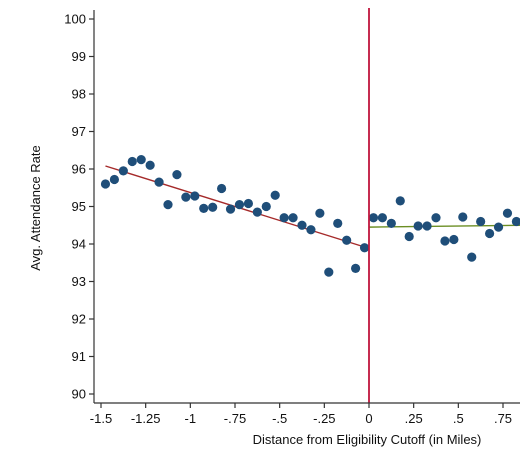 The width and height of the screenshot is (520, 464). What do you see at coordinates (101, 418) in the screenshot?
I see `x-tick-label: -1.5` at bounding box center [101, 418].